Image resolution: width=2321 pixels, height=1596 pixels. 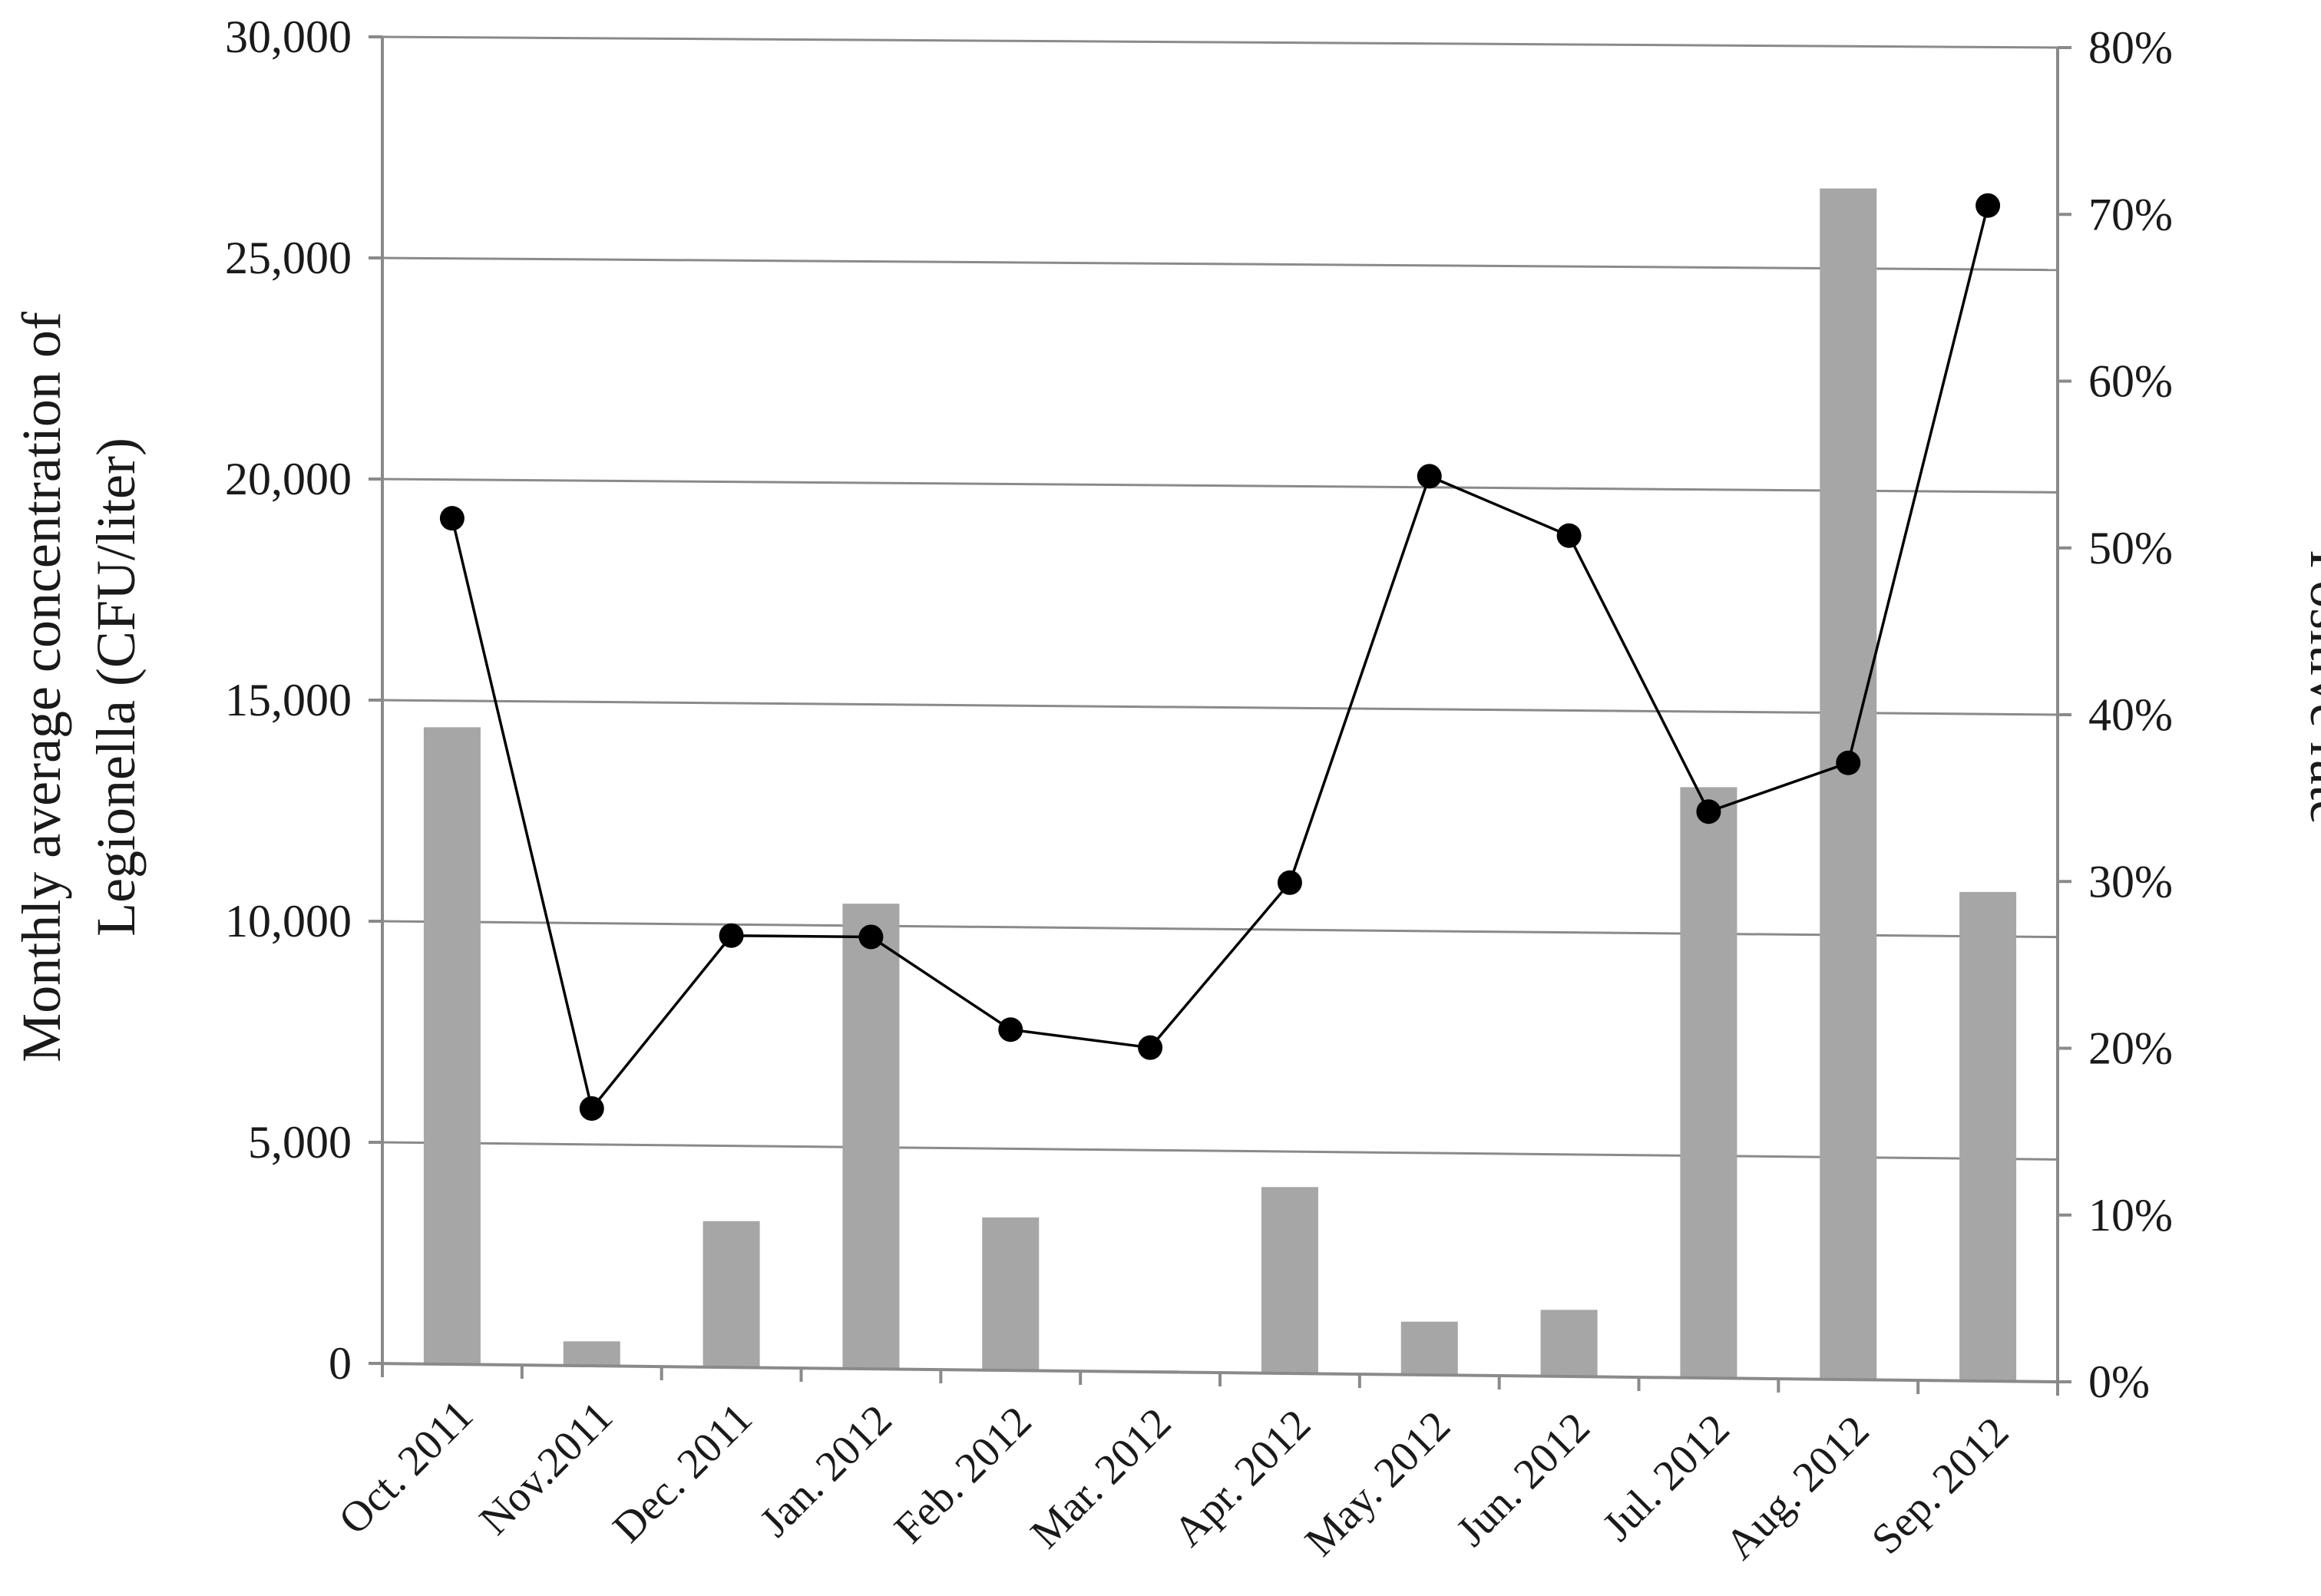 What do you see at coordinates (288, 258) in the screenshot?
I see `y-tick-label: 25,000` at bounding box center [288, 258].